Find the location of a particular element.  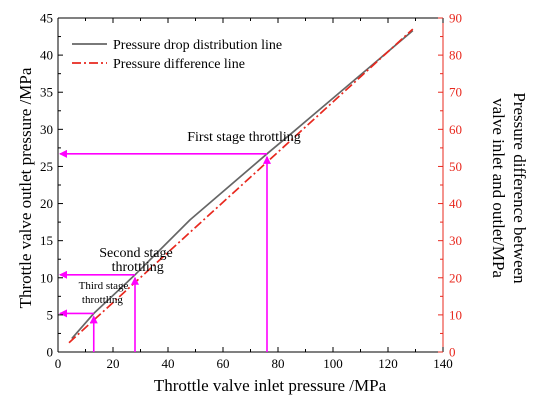

y-left-tick-label: 25 is located at coordinates (46, 166).